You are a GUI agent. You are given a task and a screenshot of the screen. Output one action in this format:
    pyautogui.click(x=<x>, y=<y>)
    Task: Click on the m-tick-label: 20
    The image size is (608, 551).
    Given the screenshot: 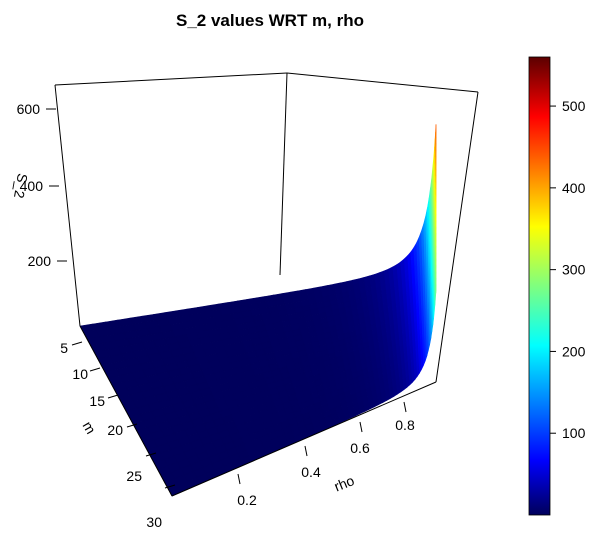 What is the action you would take?
    pyautogui.click(x=115, y=430)
    